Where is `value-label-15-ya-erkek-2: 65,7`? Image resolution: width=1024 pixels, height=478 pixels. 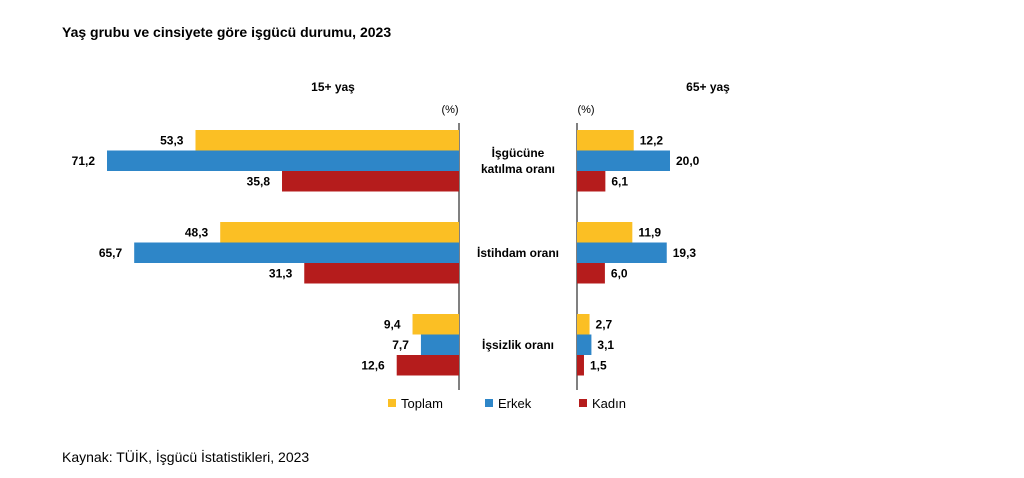 value-label-15-ya-erkek-2: 65,7 is located at coordinates (111, 253).